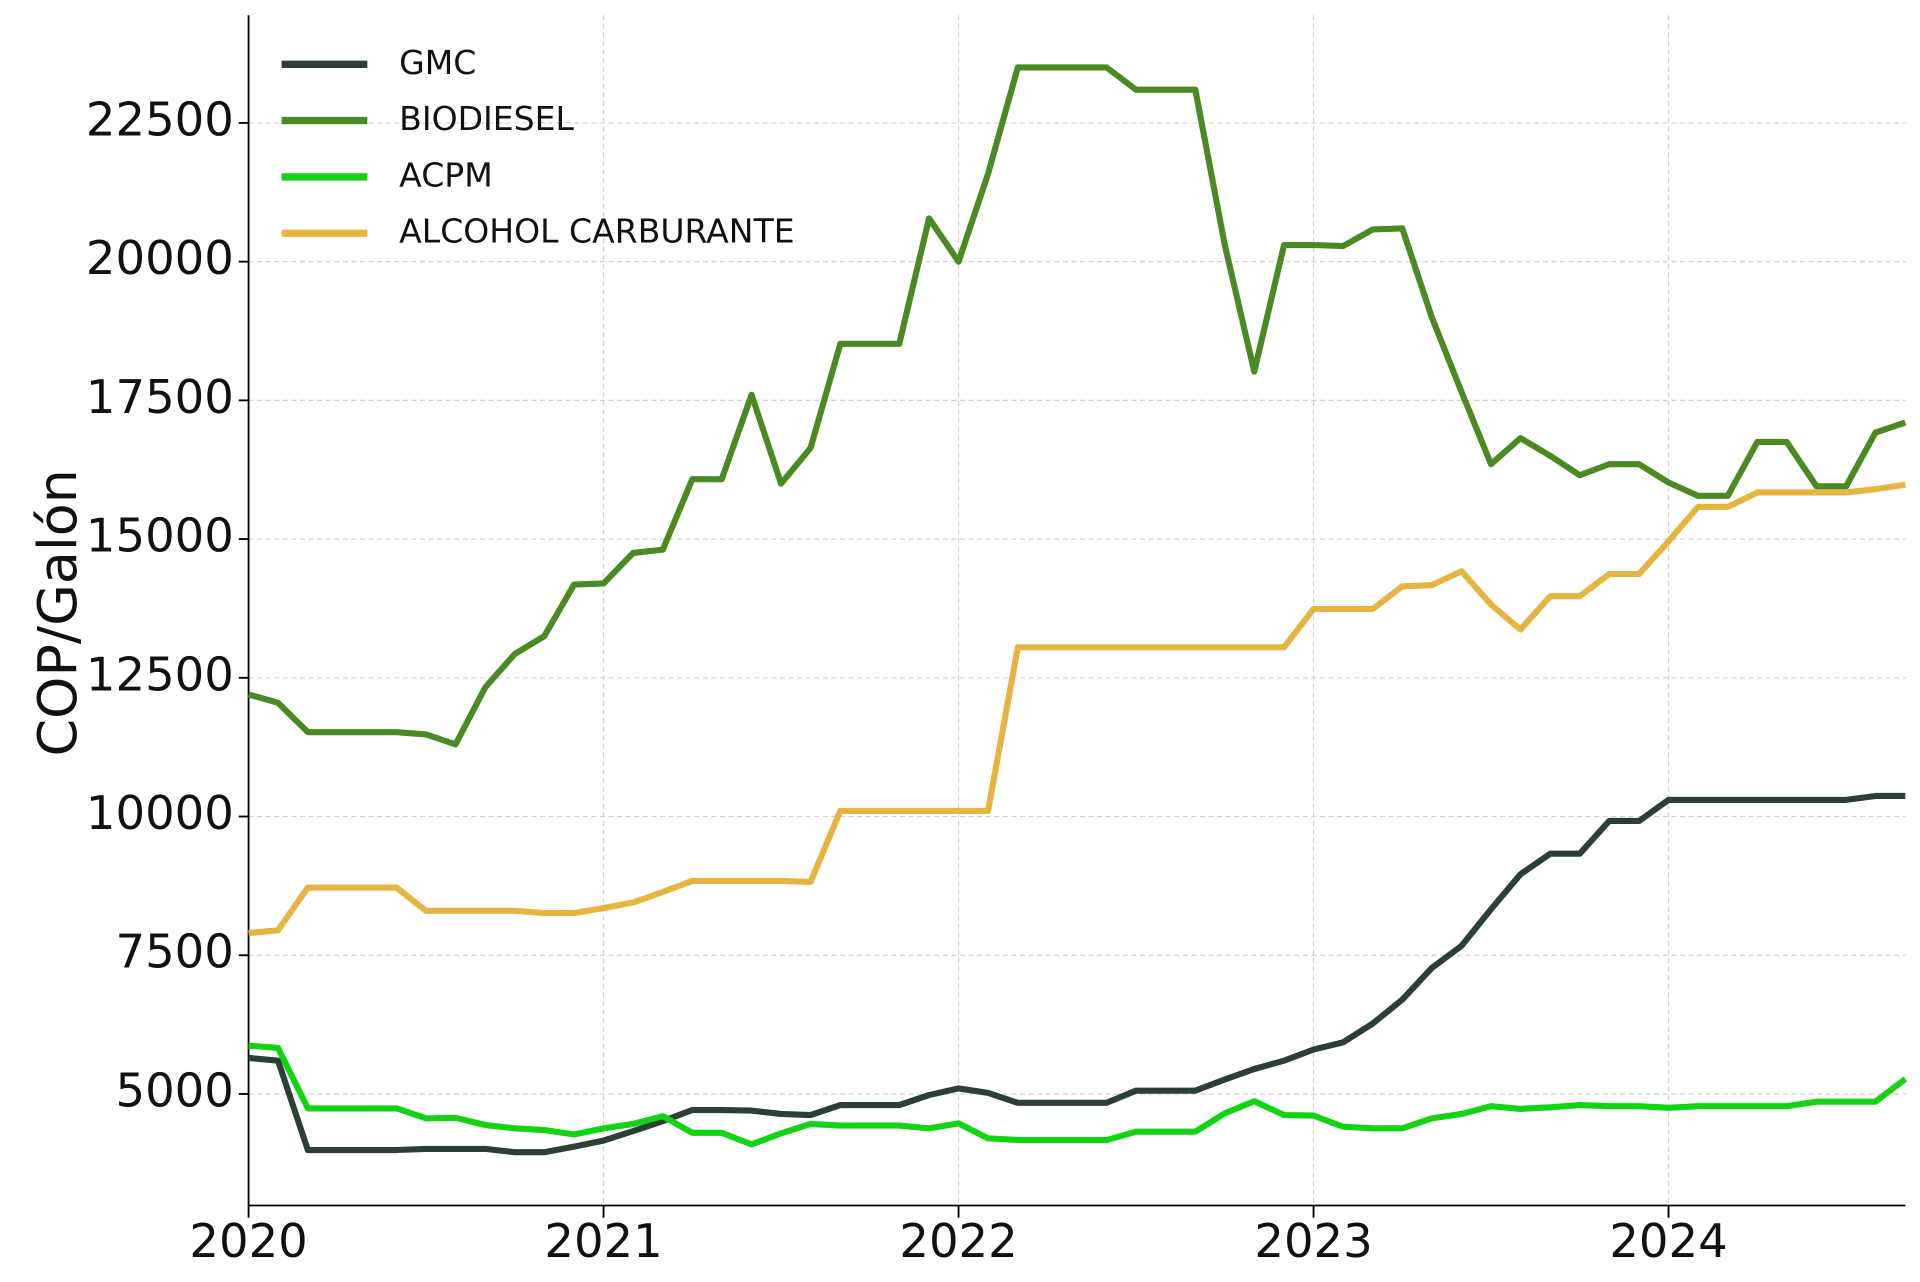 This screenshot has width=1920, height=1282. Describe the element at coordinates (248, 1241) in the screenshot. I see `x-tick-label: 2020` at that location.